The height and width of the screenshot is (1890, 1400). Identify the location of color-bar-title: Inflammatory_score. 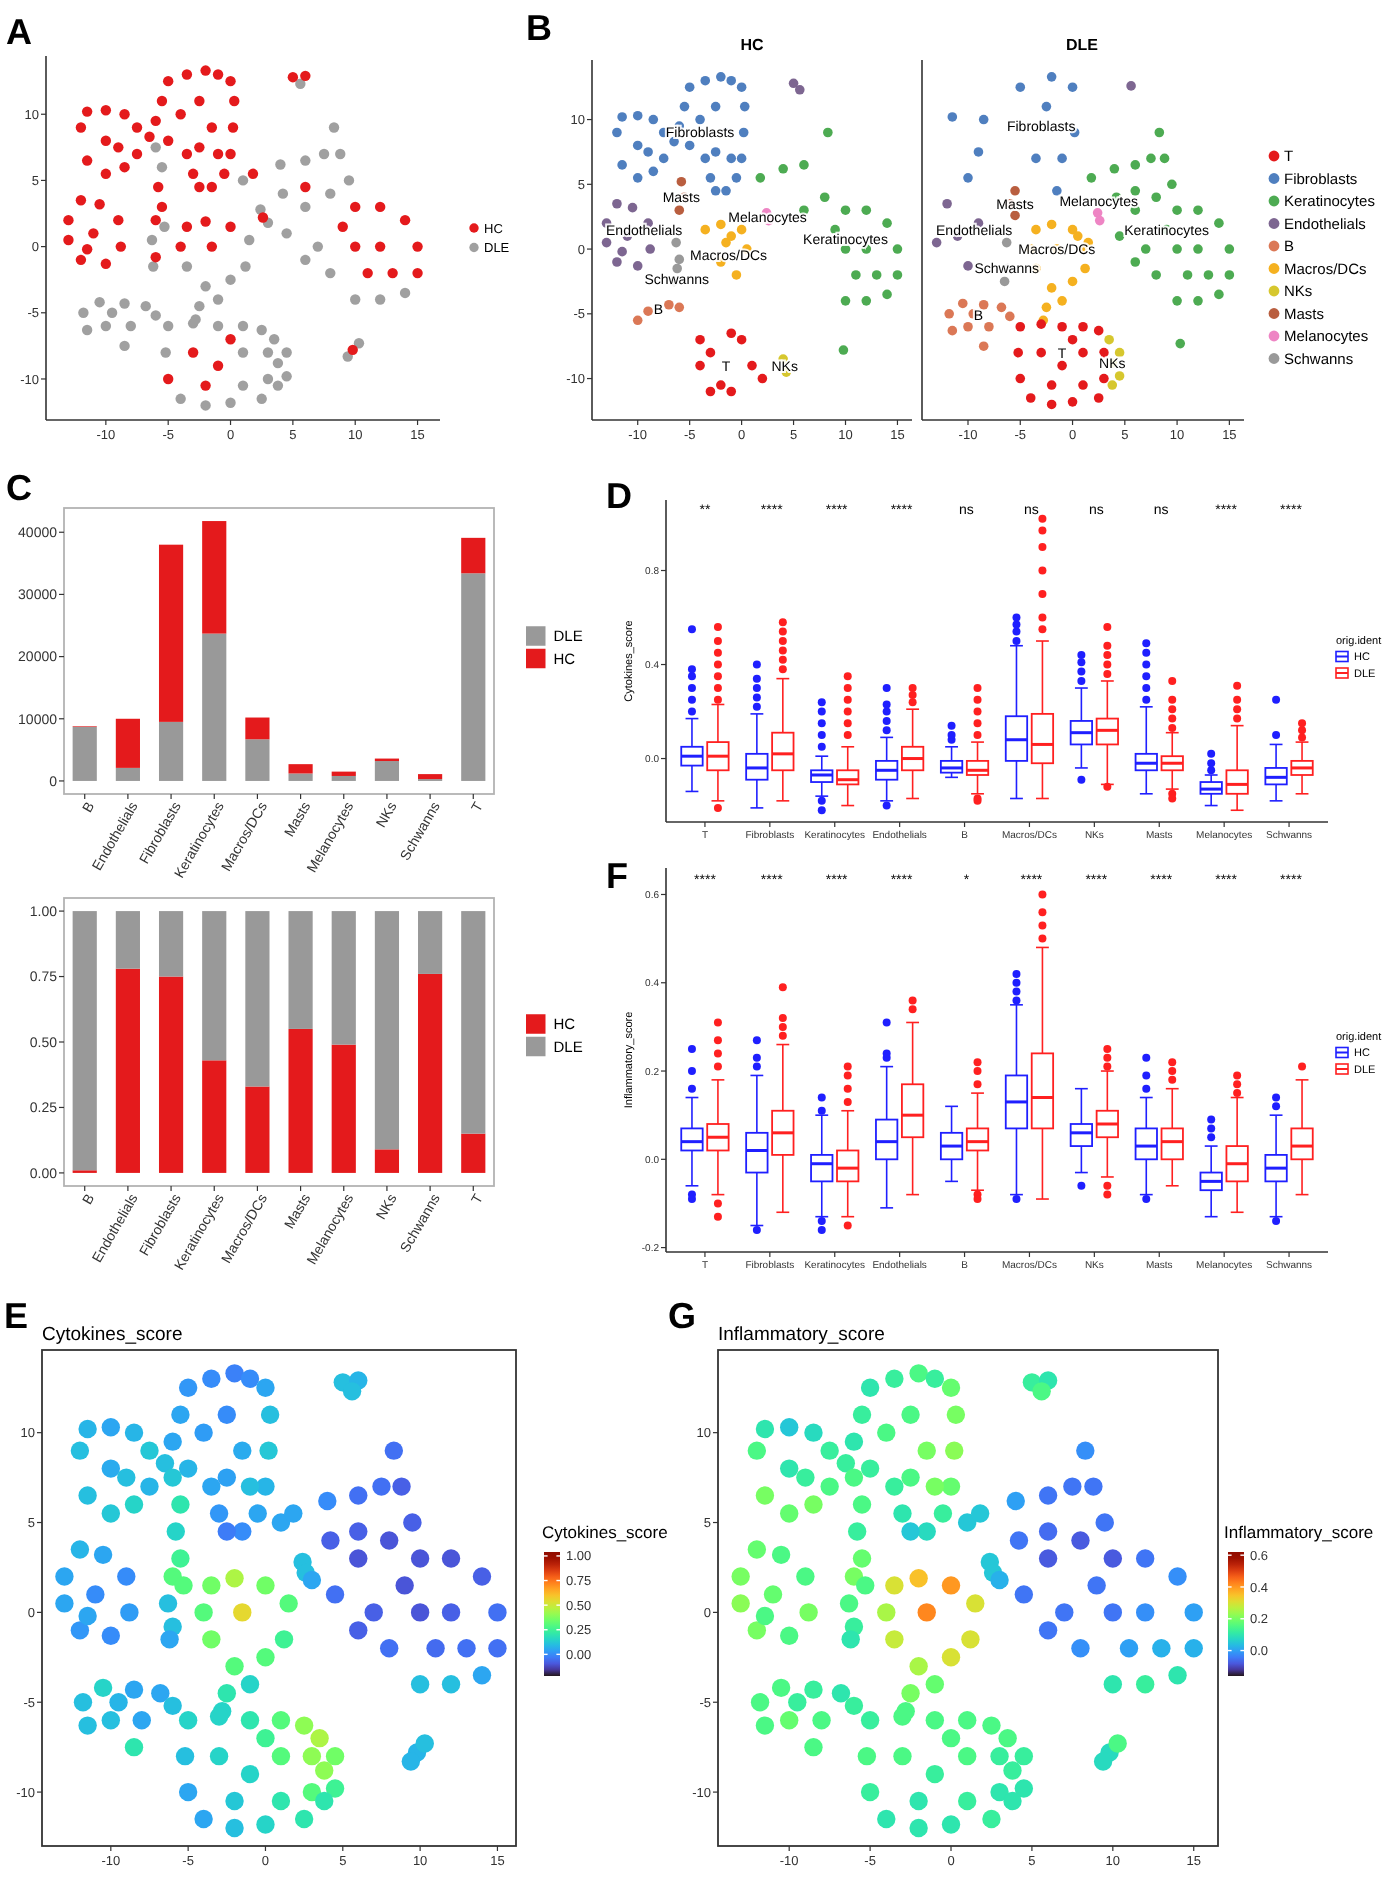
(1299, 1532).